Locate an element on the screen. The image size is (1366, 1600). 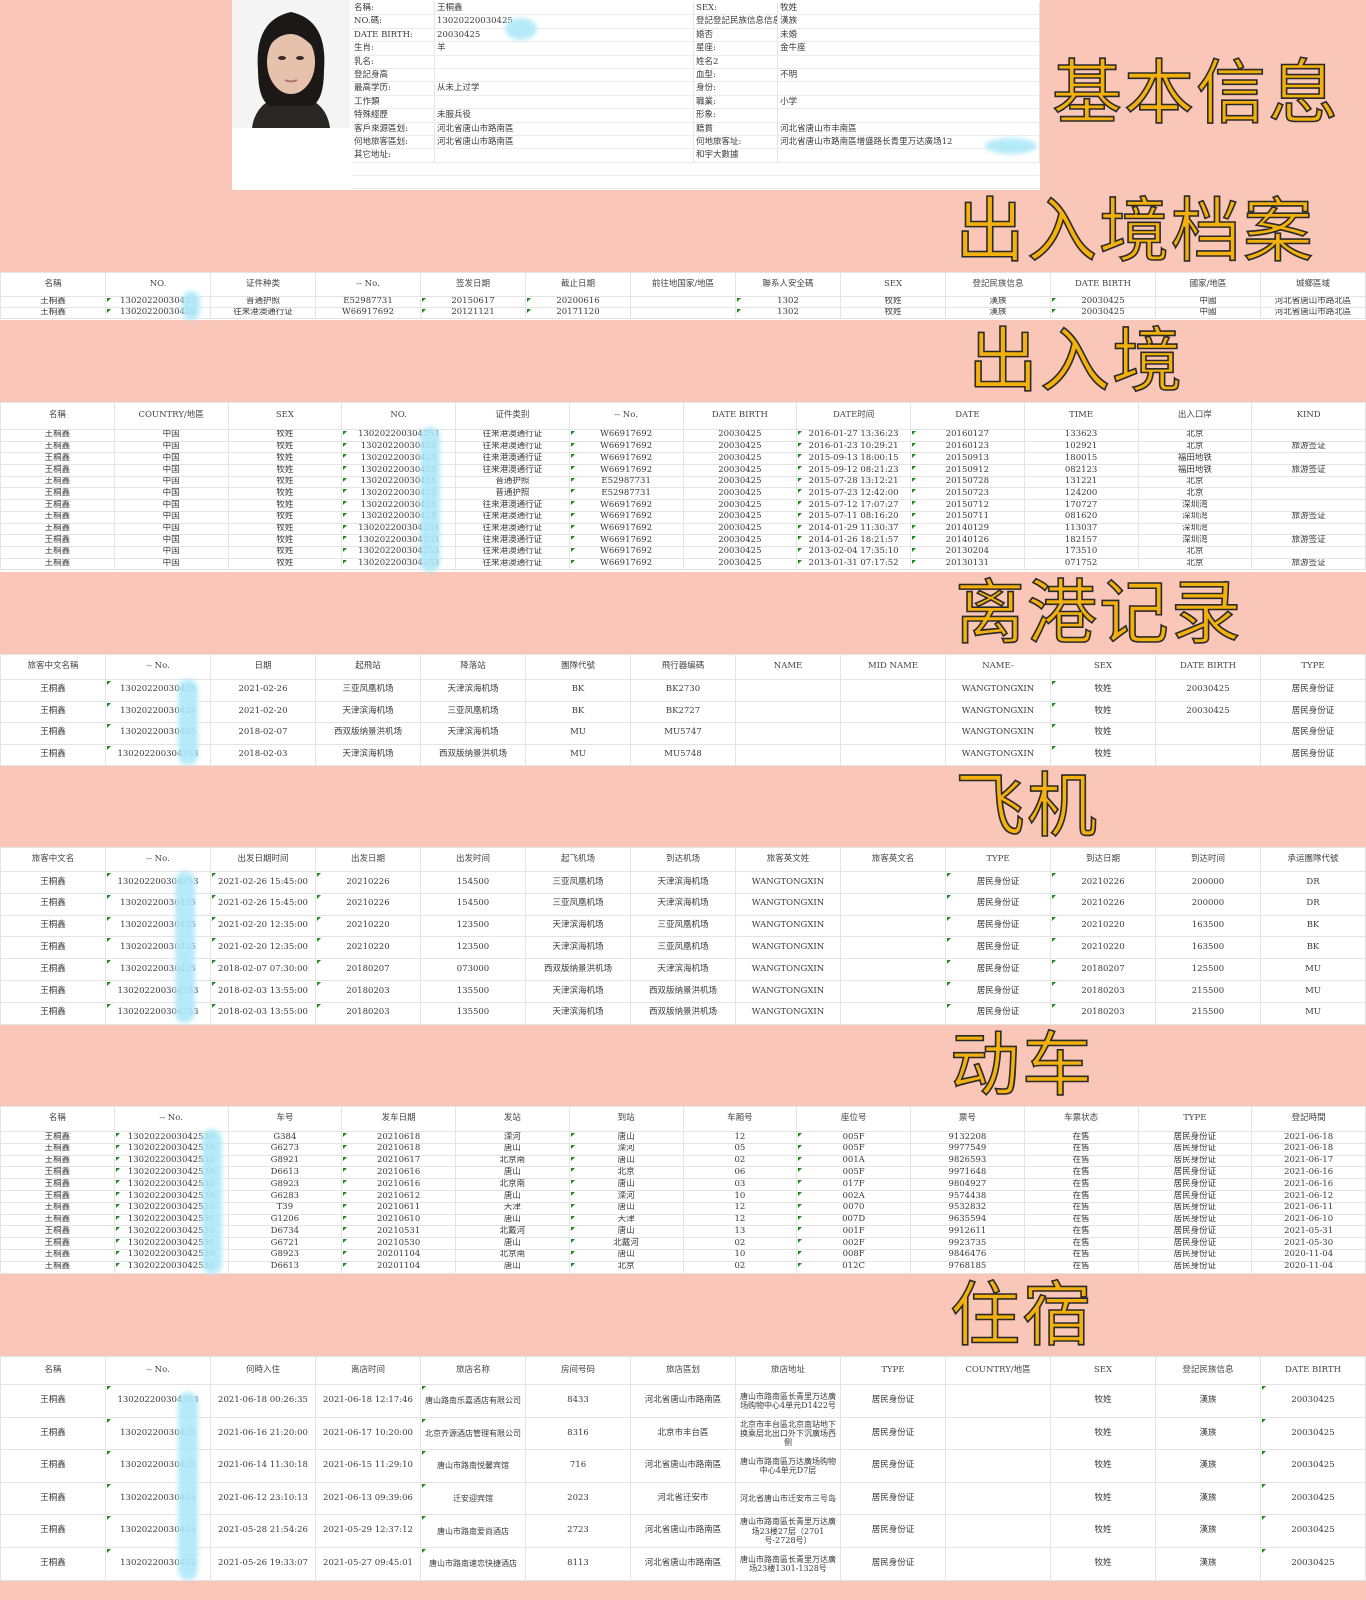
table-cell: 9846476 is located at coordinates (967, 1255).